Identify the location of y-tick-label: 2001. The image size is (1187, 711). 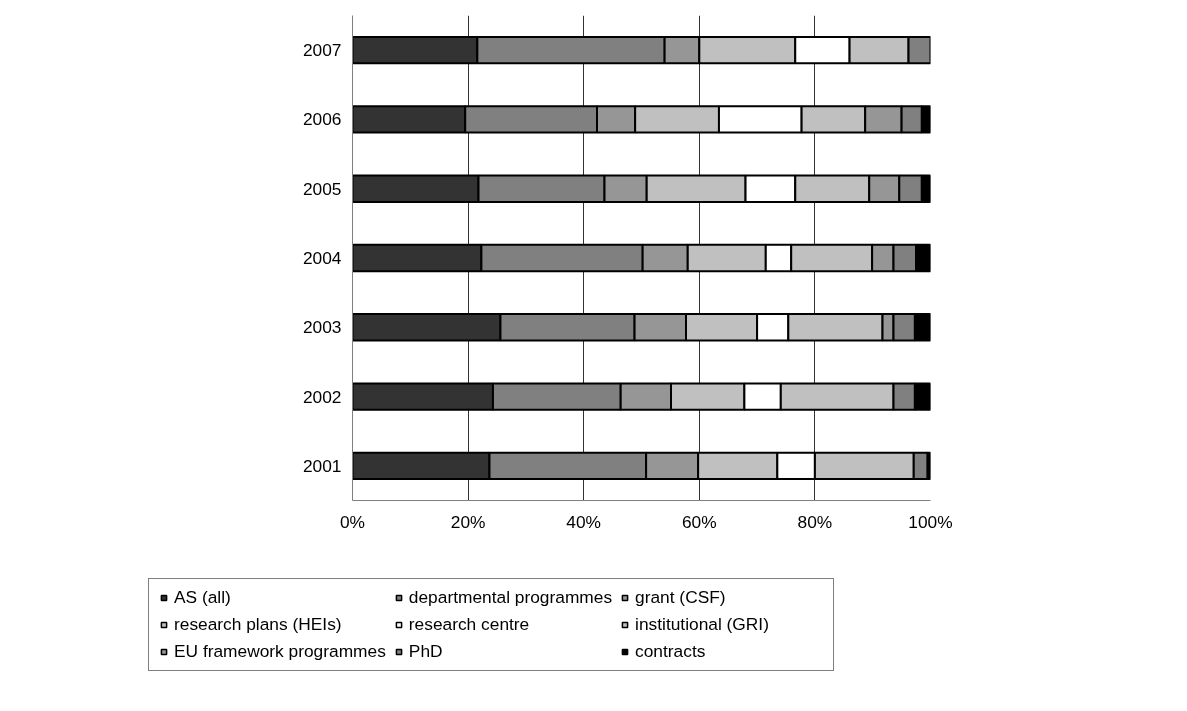
(322, 465).